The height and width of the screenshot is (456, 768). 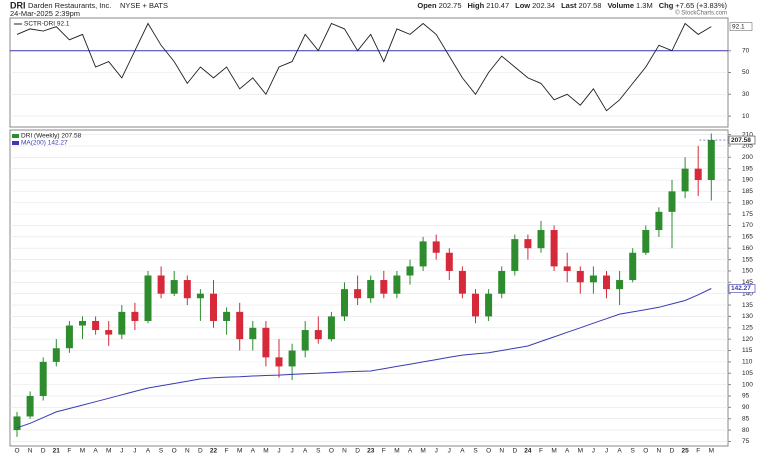 What do you see at coordinates (427, 5) in the screenshot?
I see `quote-label: Open` at bounding box center [427, 5].